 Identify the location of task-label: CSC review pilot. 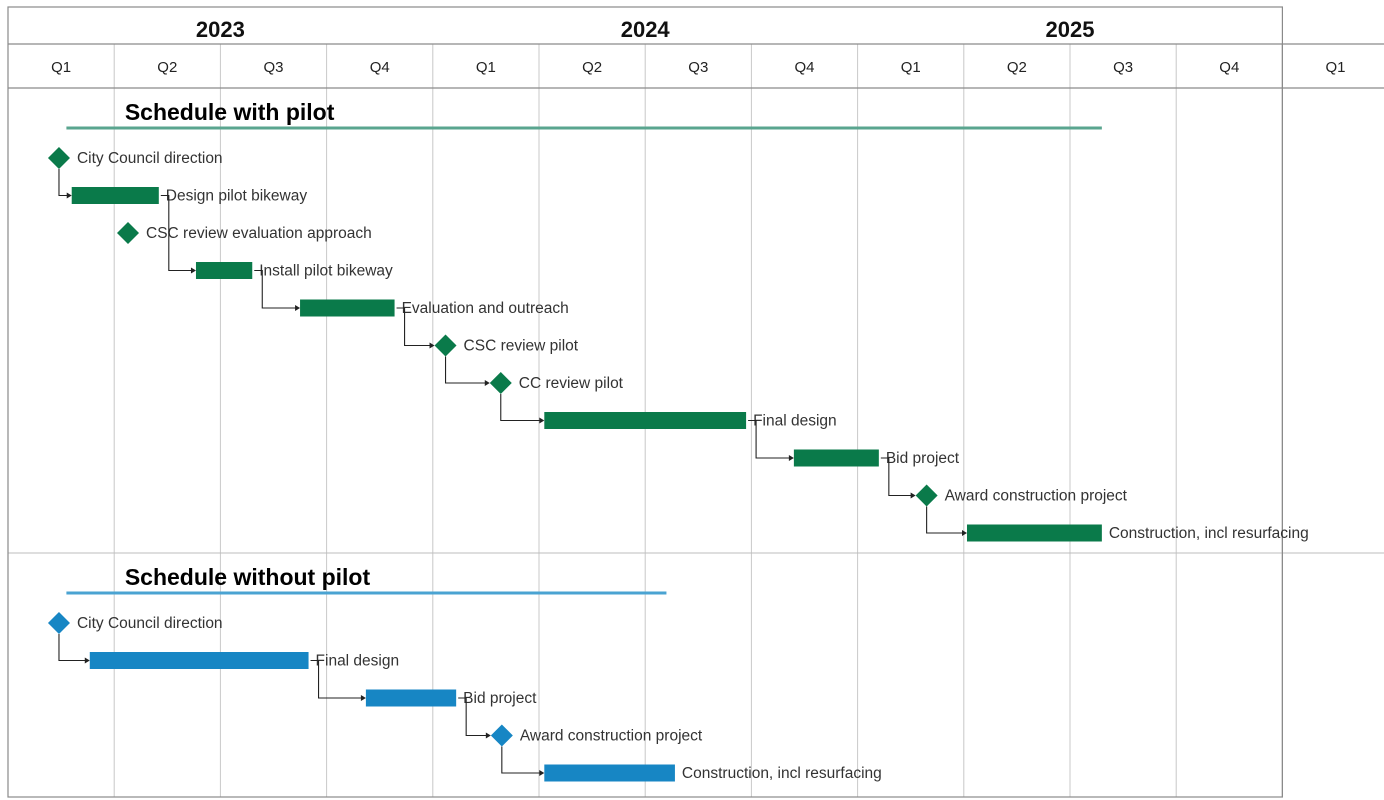
(521, 346).